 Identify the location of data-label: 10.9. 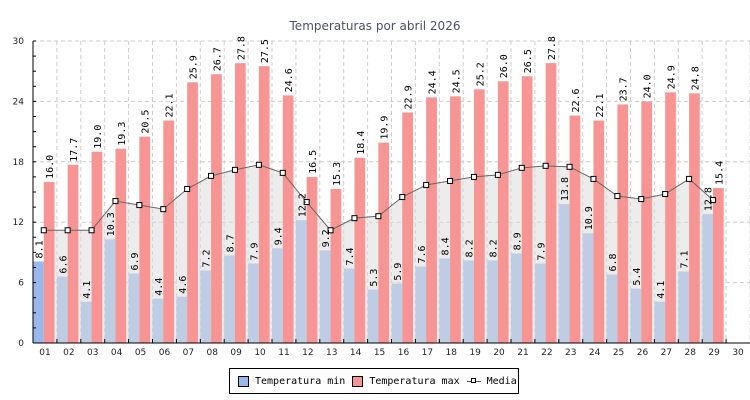
(589, 218).